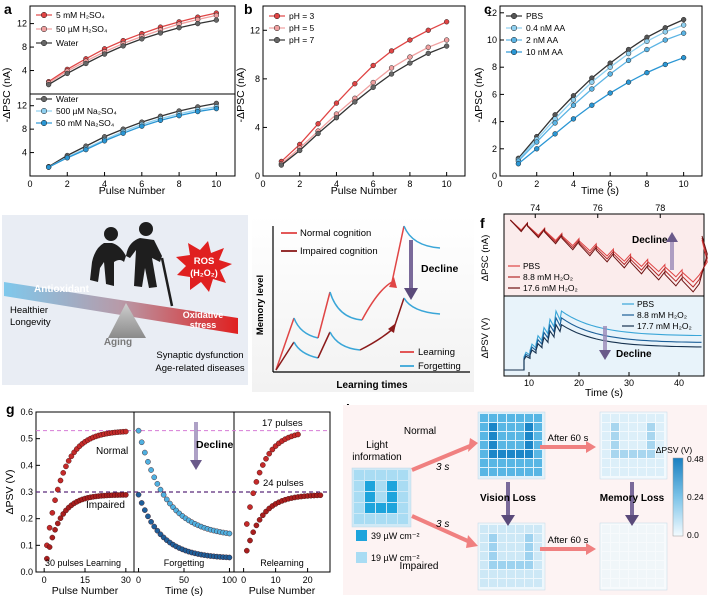  What do you see at coordinates (62, 289) in the screenshot?
I see `d-antioxidant-label: Antioxidant` at bounding box center [62, 289].